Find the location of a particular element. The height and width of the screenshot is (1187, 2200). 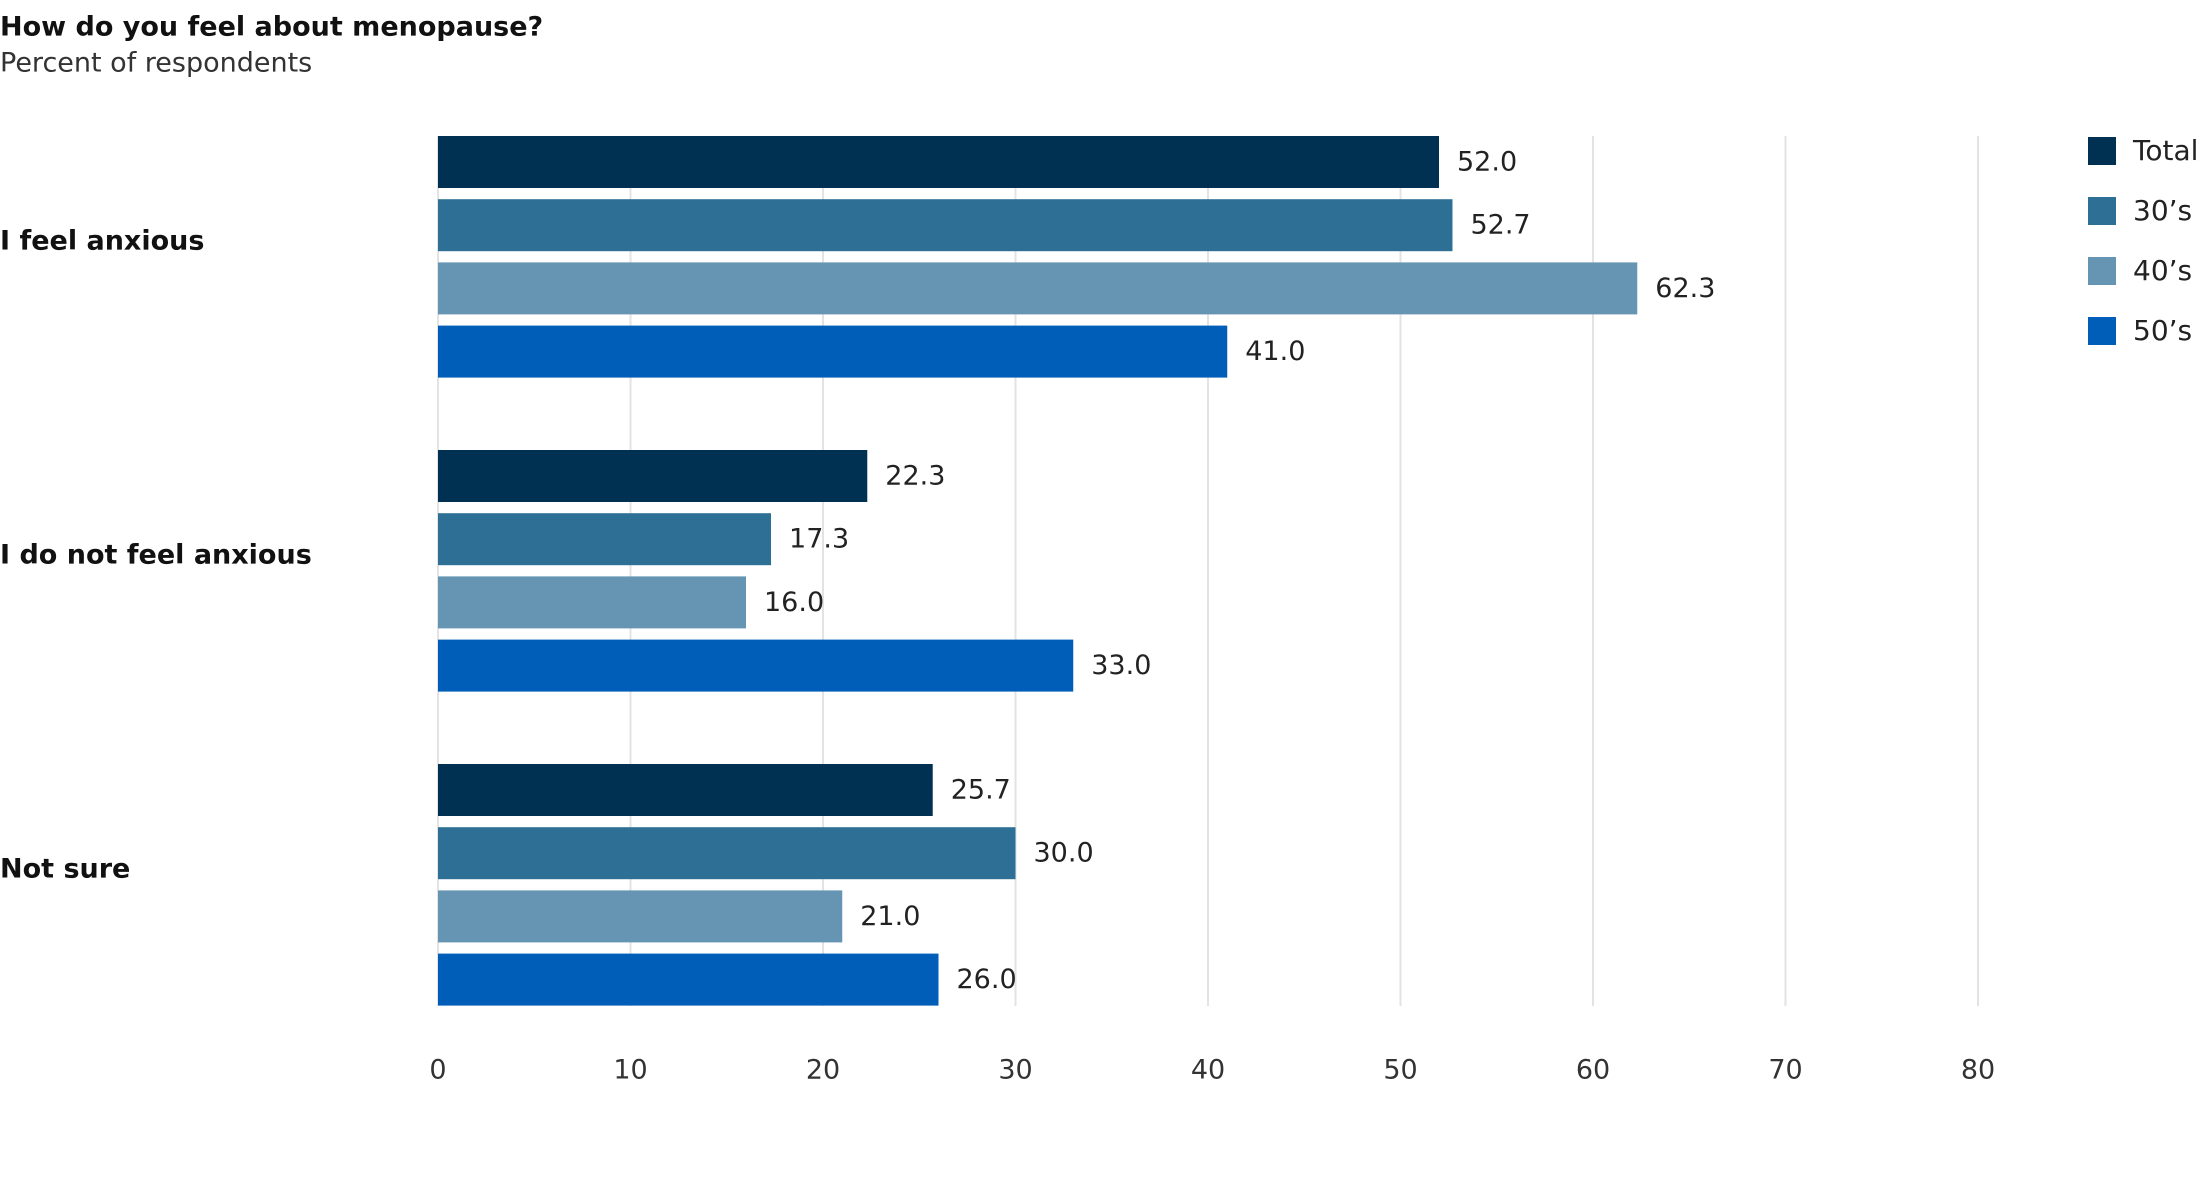

value-label: 16.0 is located at coordinates (794, 602).